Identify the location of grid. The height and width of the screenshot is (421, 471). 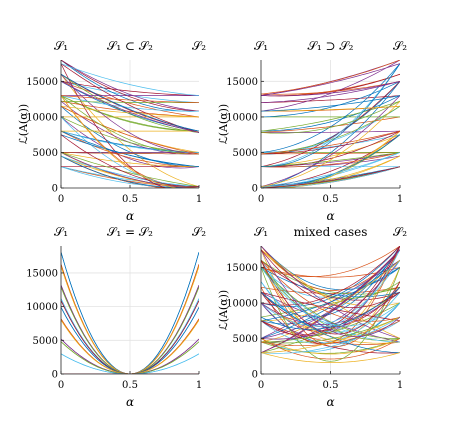
(130, 310).